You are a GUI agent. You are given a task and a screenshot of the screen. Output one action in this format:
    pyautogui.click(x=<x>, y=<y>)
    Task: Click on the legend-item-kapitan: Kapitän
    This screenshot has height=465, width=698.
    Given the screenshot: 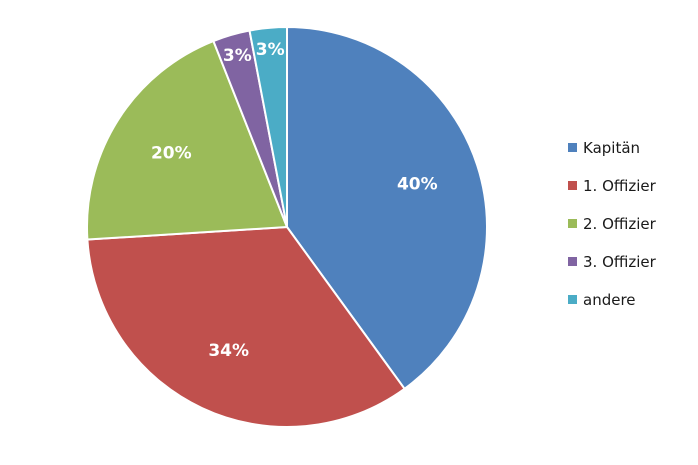 What is the action you would take?
    pyautogui.click(x=612, y=147)
    